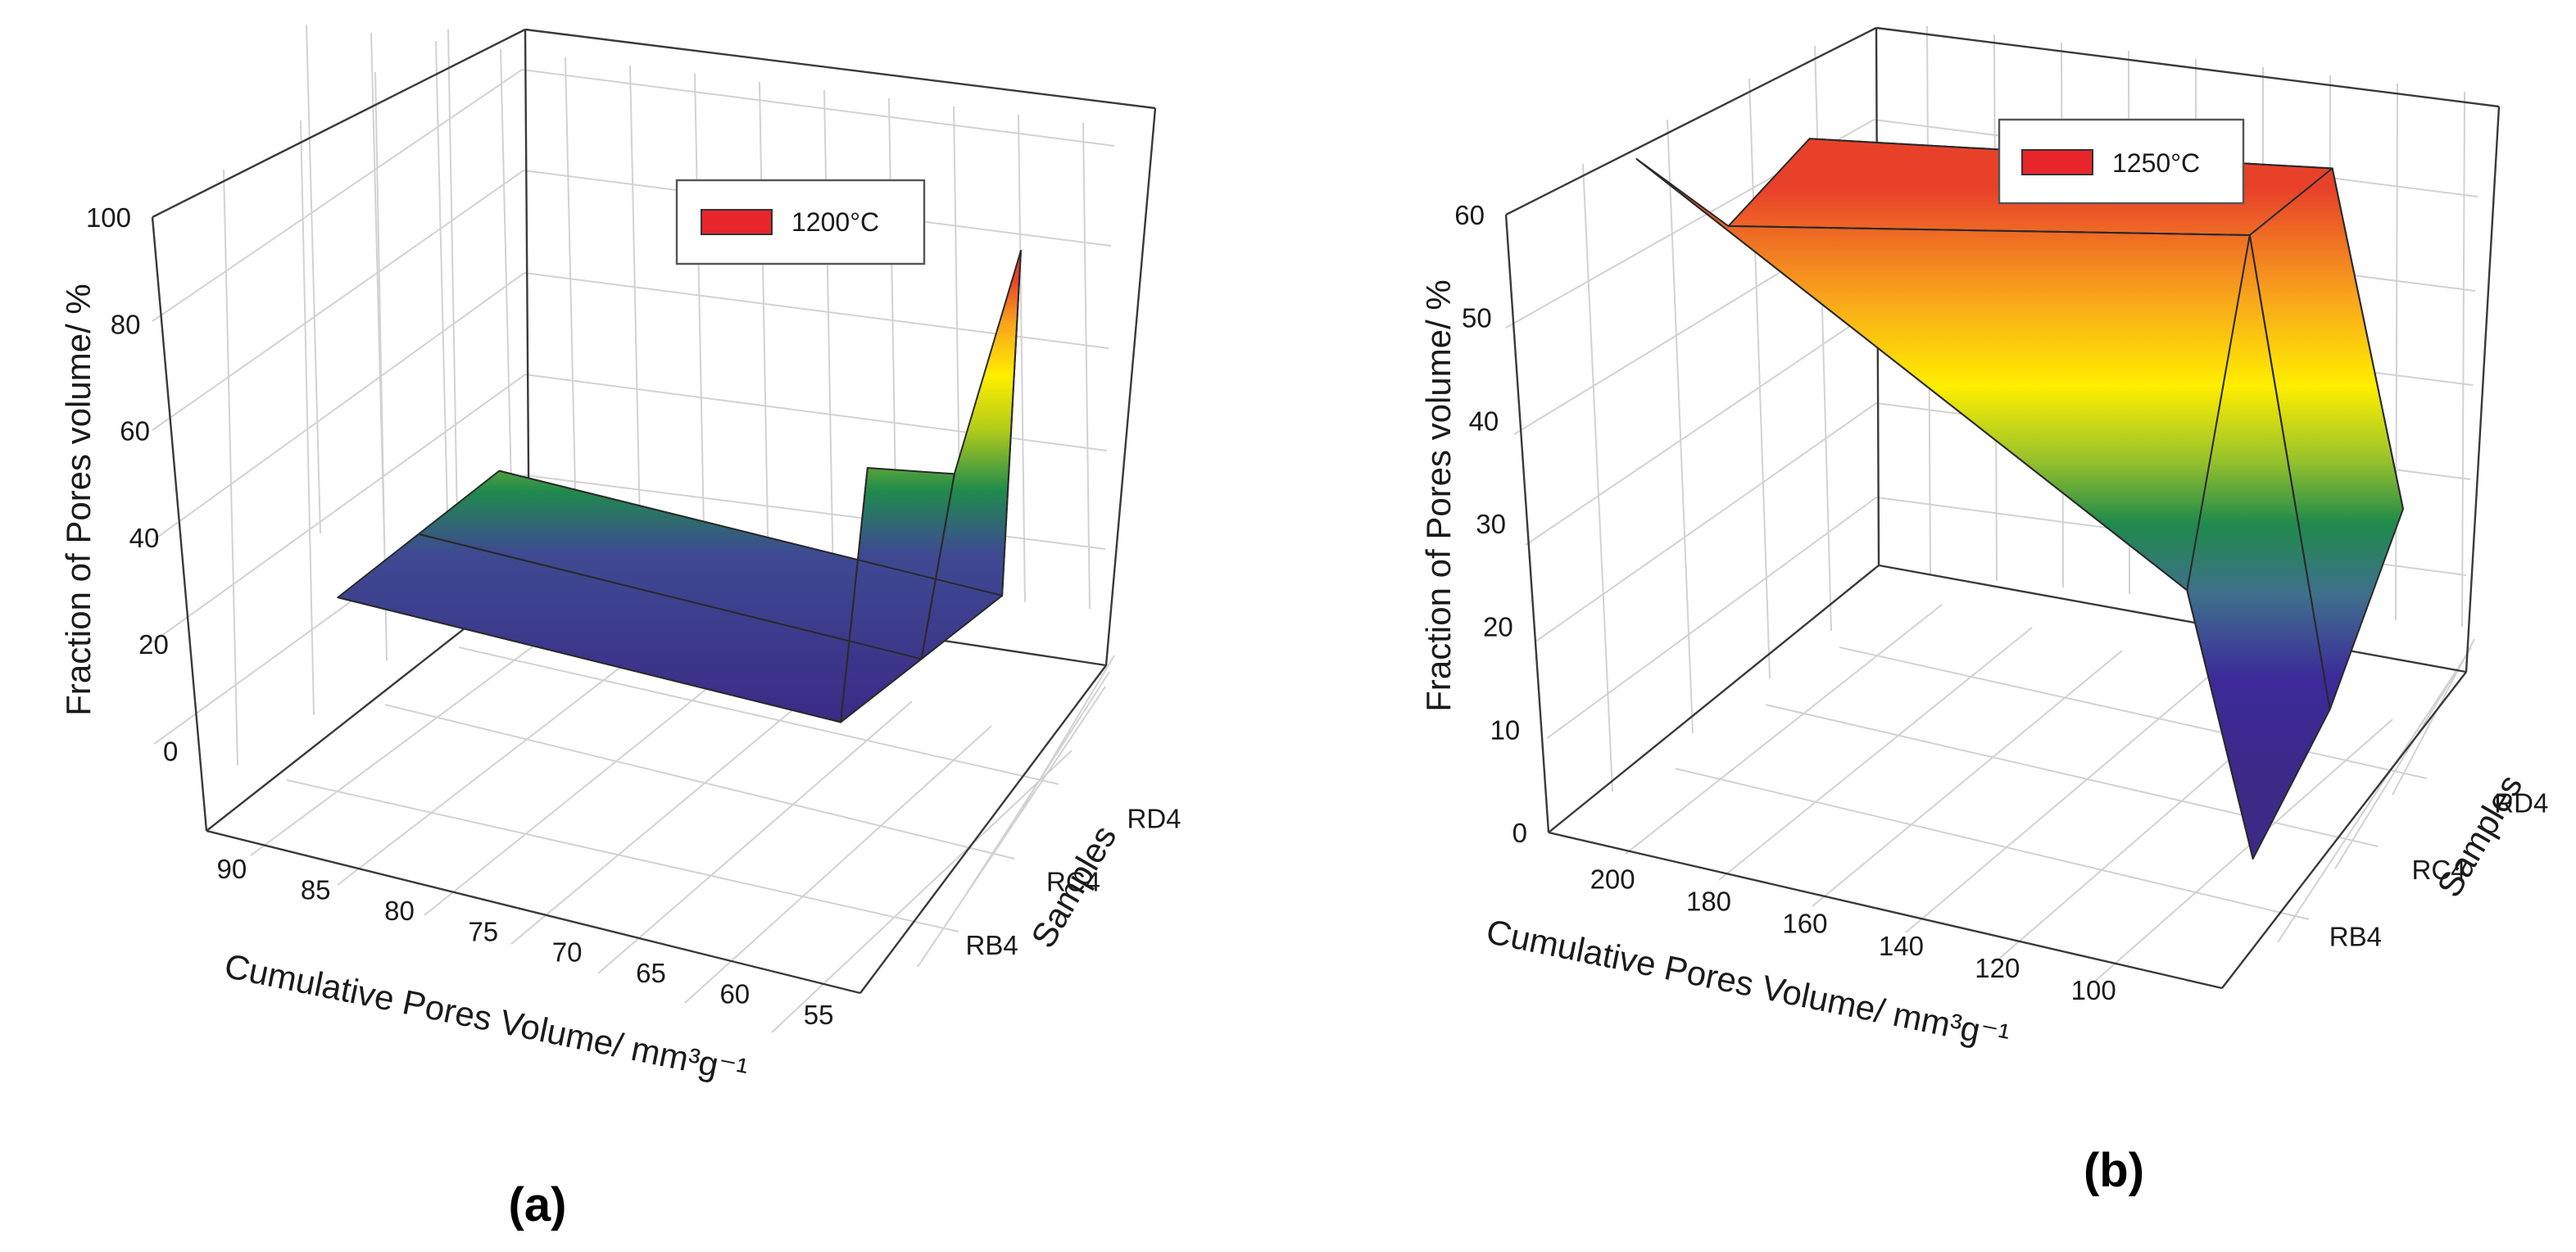 The width and height of the screenshot is (2576, 1252). What do you see at coordinates (399, 911) in the screenshot?
I see `x-tick-label: 80` at bounding box center [399, 911].